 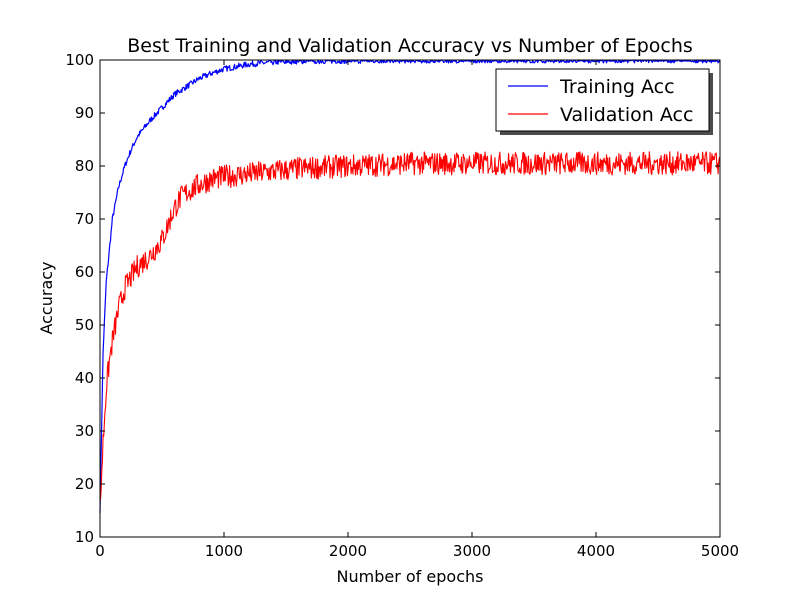 I want to click on x-axis-label: Number of epochs, so click(x=410, y=576).